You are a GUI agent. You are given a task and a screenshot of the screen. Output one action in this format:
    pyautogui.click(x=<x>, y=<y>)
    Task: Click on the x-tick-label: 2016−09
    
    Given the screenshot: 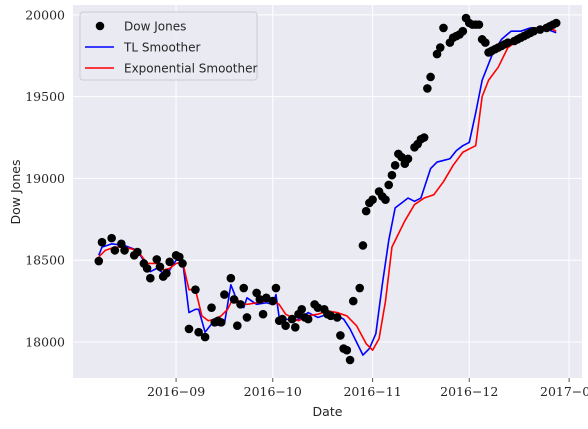 What is the action you would take?
    pyautogui.click(x=176, y=391)
    